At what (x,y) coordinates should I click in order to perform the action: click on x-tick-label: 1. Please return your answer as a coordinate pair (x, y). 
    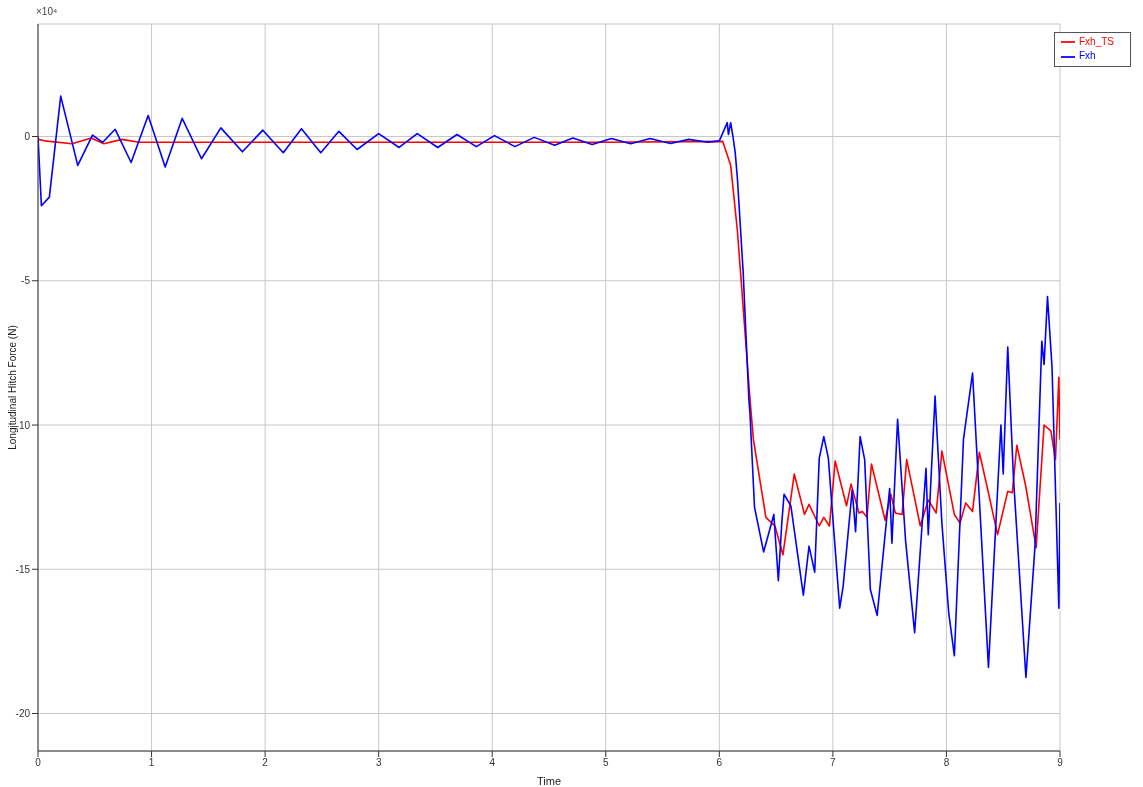
    Looking at the image, I should click on (151, 763).